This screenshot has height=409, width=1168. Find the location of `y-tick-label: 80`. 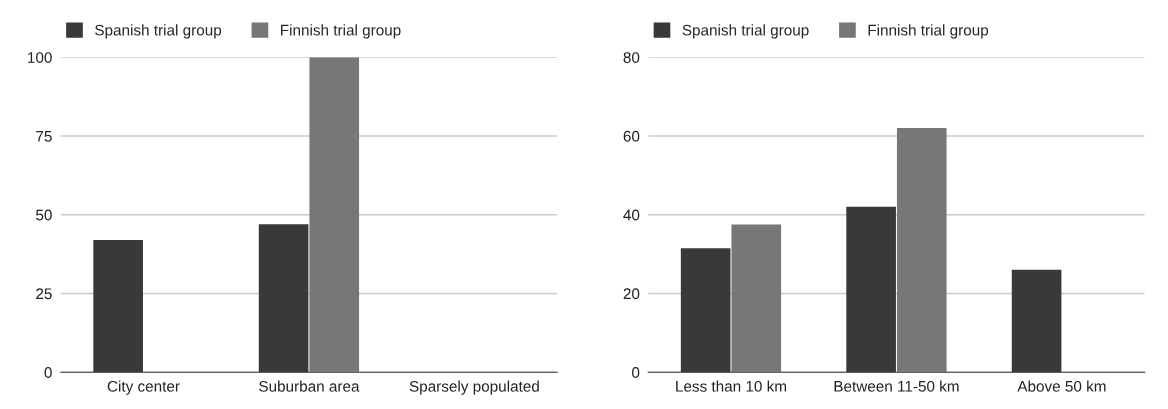

y-tick-label: 80 is located at coordinates (631, 57).